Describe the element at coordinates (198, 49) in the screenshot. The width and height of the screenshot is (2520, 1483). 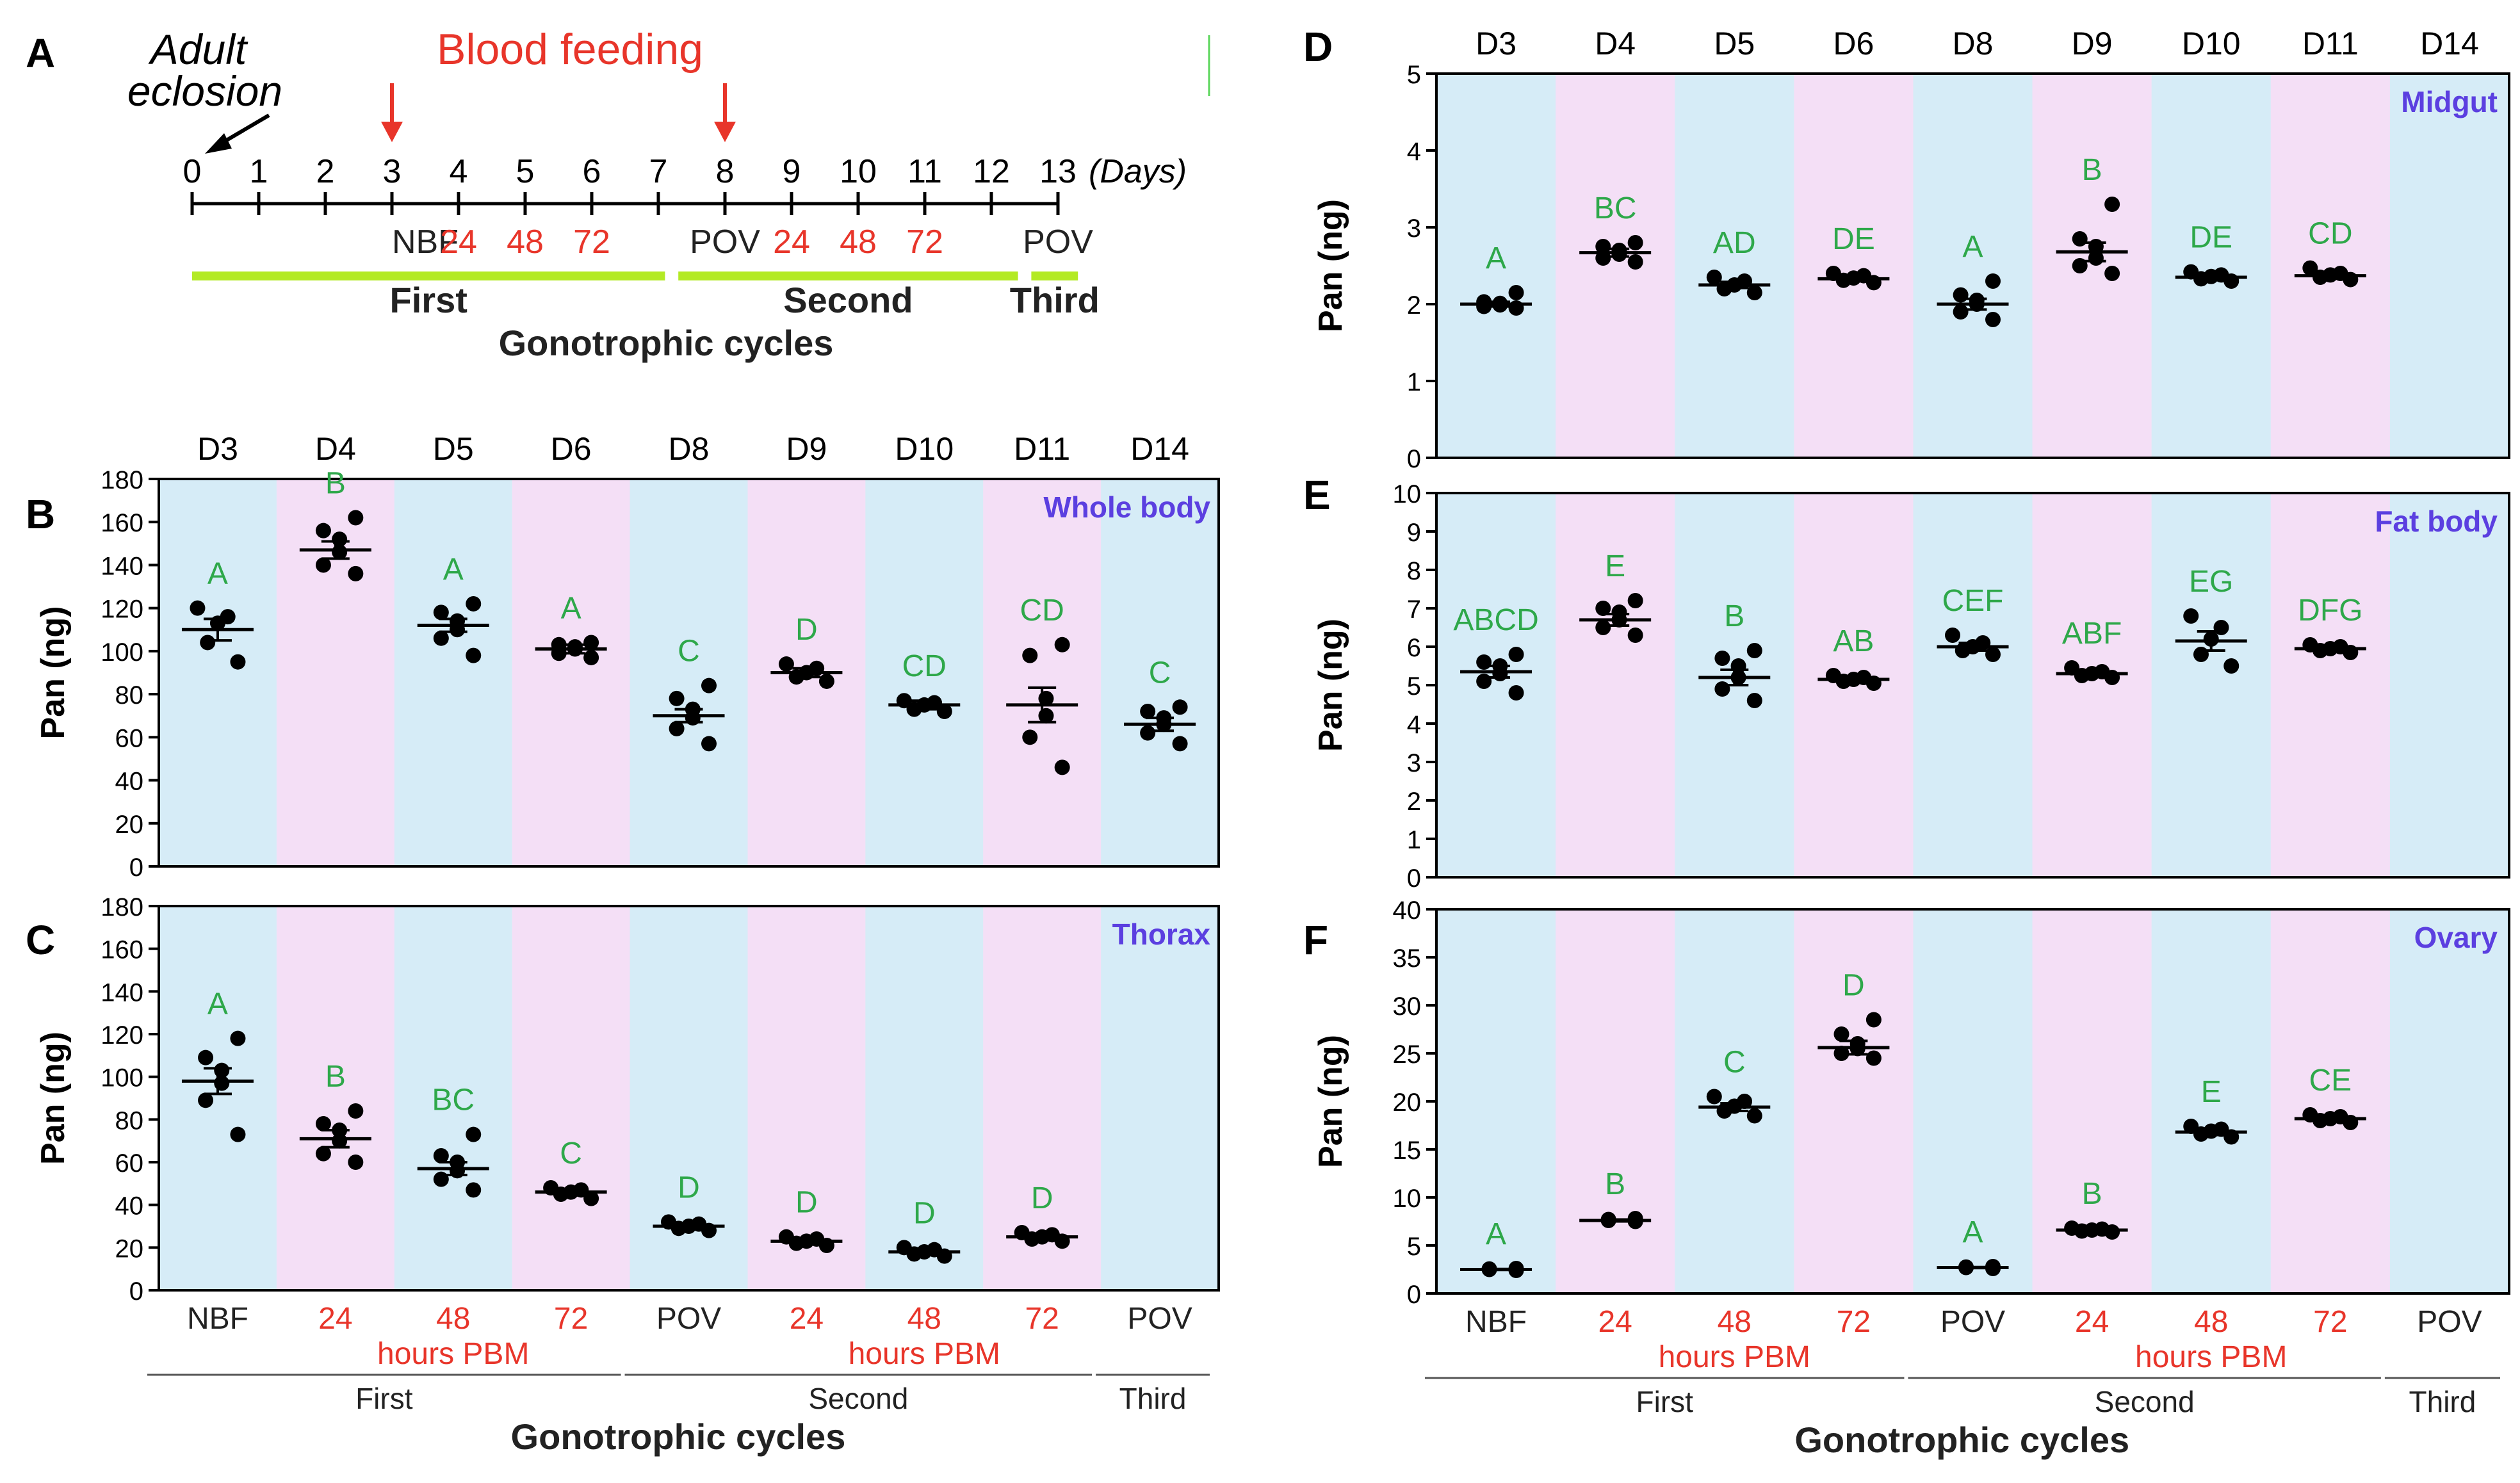
I see `adult-label: Adult` at that location.